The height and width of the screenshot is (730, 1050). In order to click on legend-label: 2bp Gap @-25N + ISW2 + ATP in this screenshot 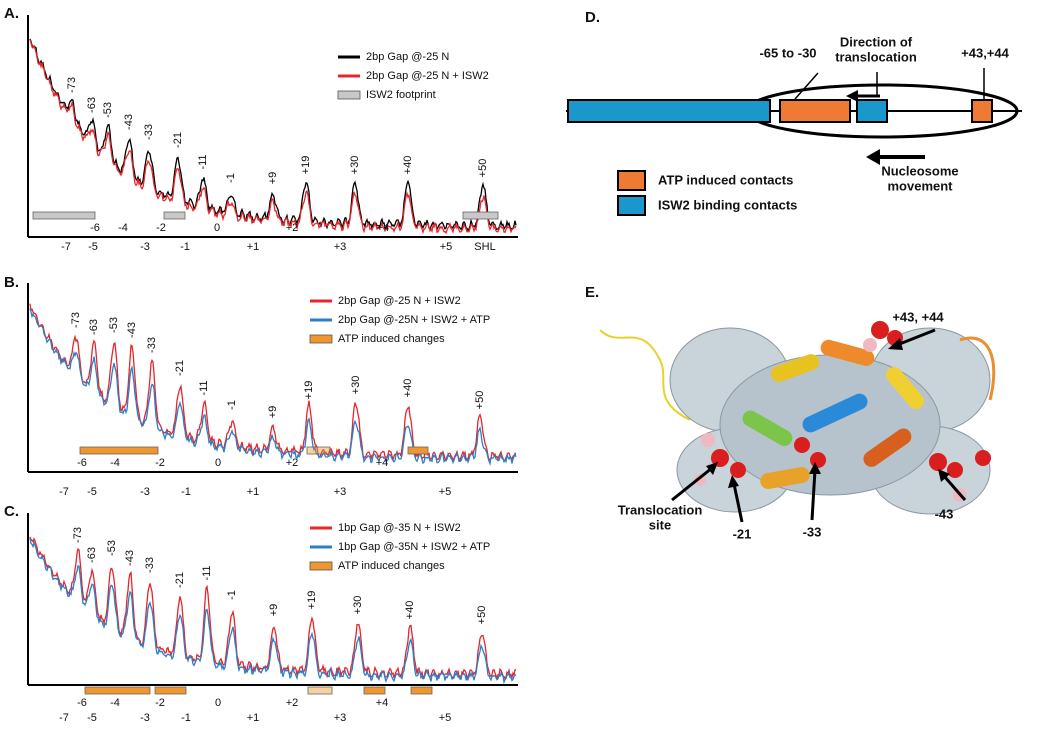, I will do `click(414, 320)`.